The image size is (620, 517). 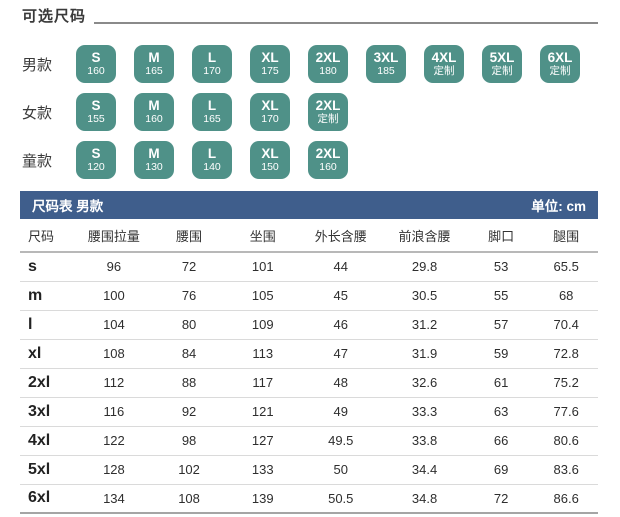 I want to click on size-badge: XL 150, so click(x=270, y=160).